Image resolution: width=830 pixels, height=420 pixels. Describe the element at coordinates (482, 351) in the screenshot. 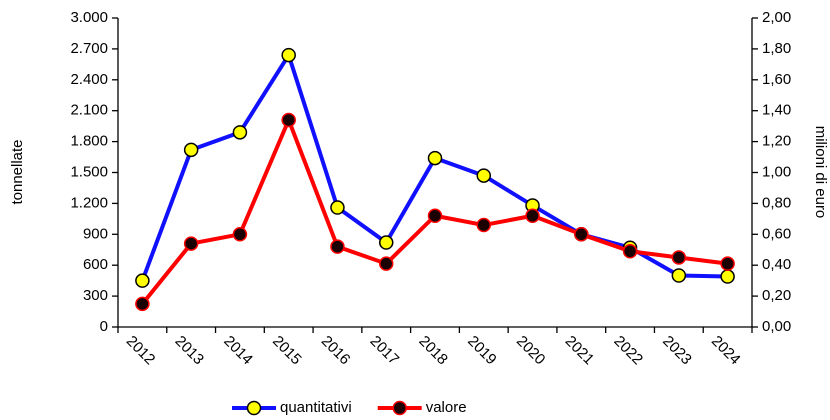

I see `x-tick-label: 2019` at that location.